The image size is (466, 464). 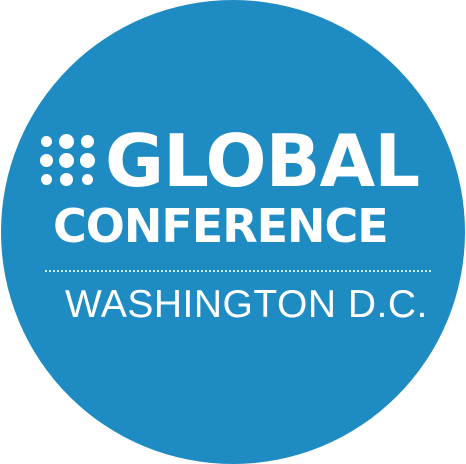 I want to click on title-global: GLOBAL, so click(x=262, y=161).